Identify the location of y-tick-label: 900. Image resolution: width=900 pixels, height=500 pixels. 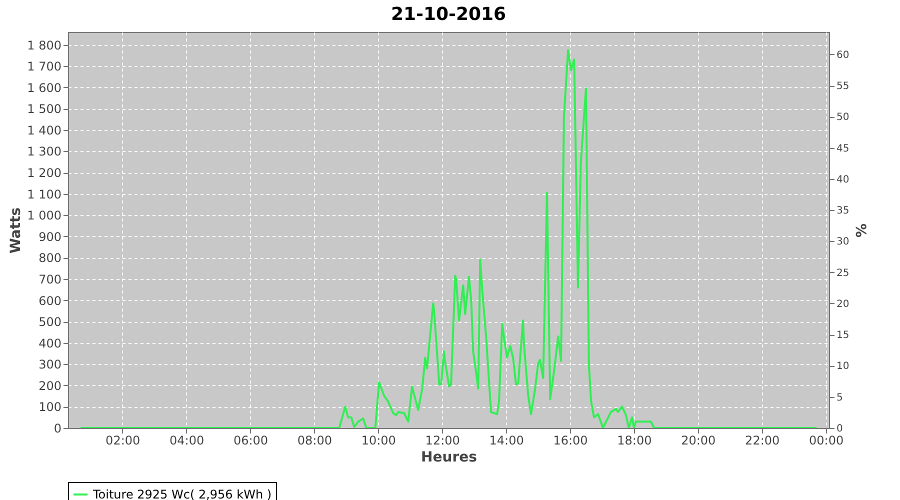
(50, 237).